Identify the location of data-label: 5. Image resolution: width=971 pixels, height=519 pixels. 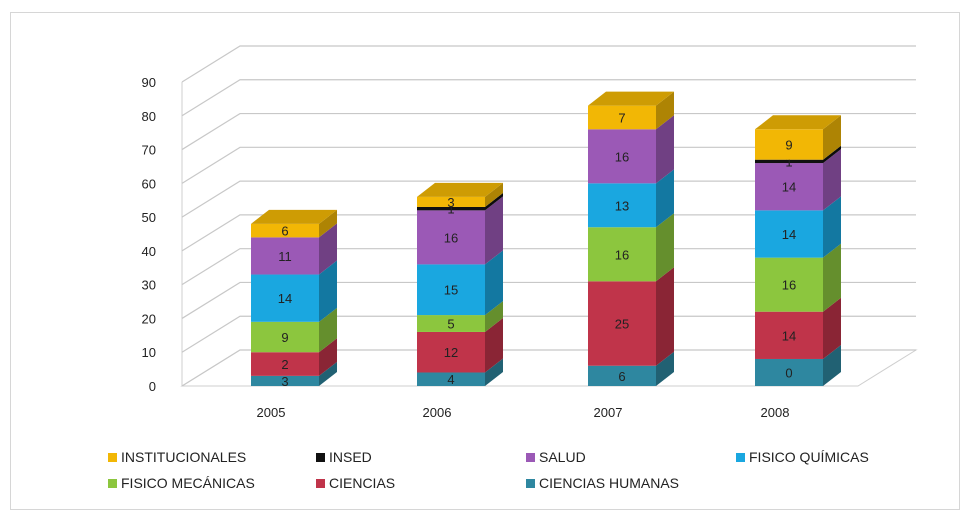
(450, 324).